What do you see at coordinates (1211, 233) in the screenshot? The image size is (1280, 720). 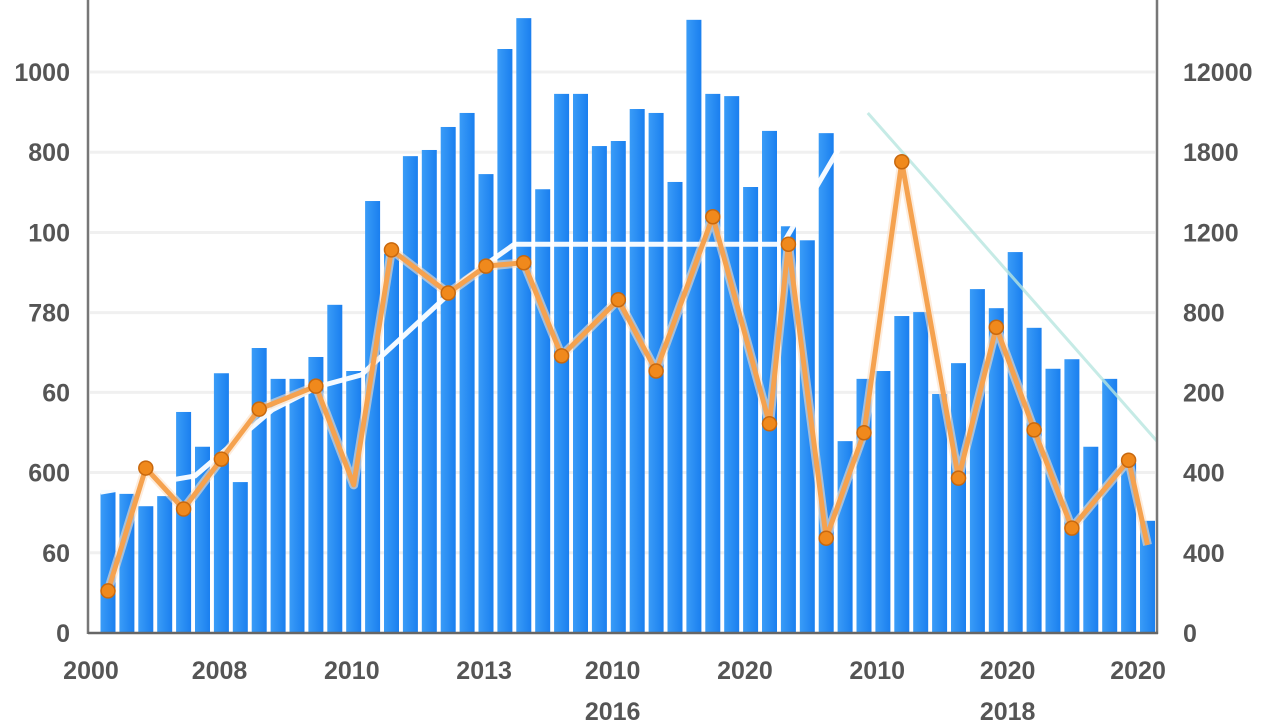 I see `right-y-tick-label: 1200` at bounding box center [1211, 233].